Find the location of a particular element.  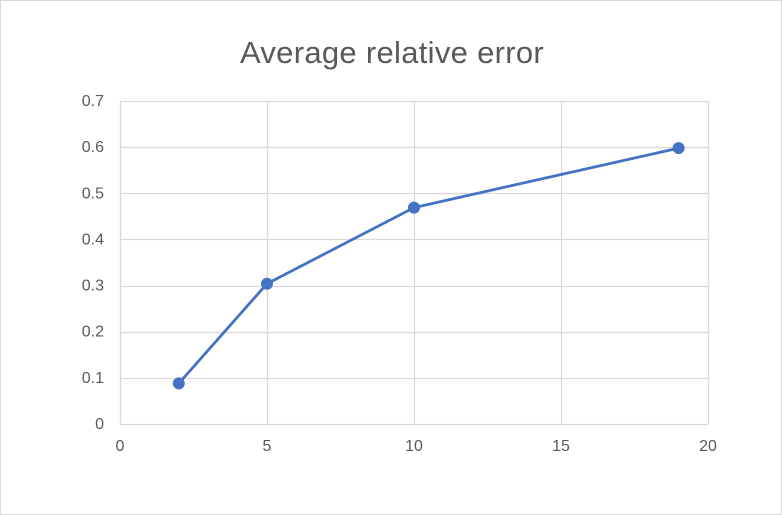

y-tick-label: 0.6 is located at coordinates (93, 147).